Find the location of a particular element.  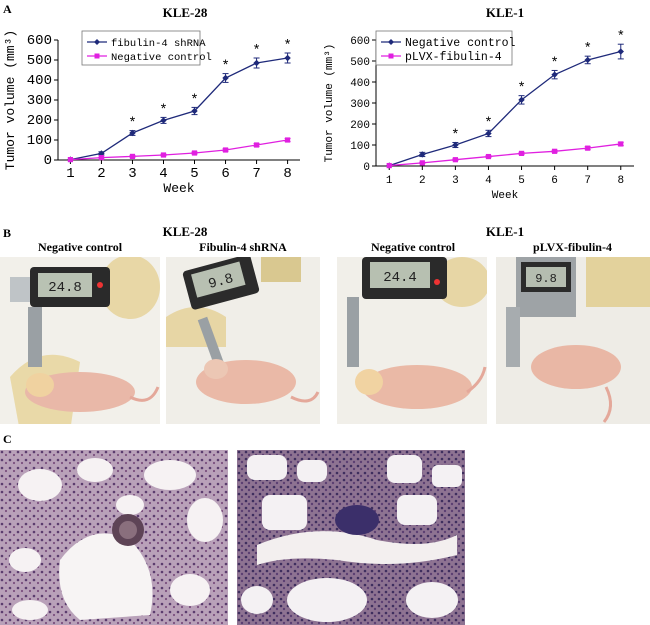

y-tick-label: 500 is located at coordinates (39, 61).